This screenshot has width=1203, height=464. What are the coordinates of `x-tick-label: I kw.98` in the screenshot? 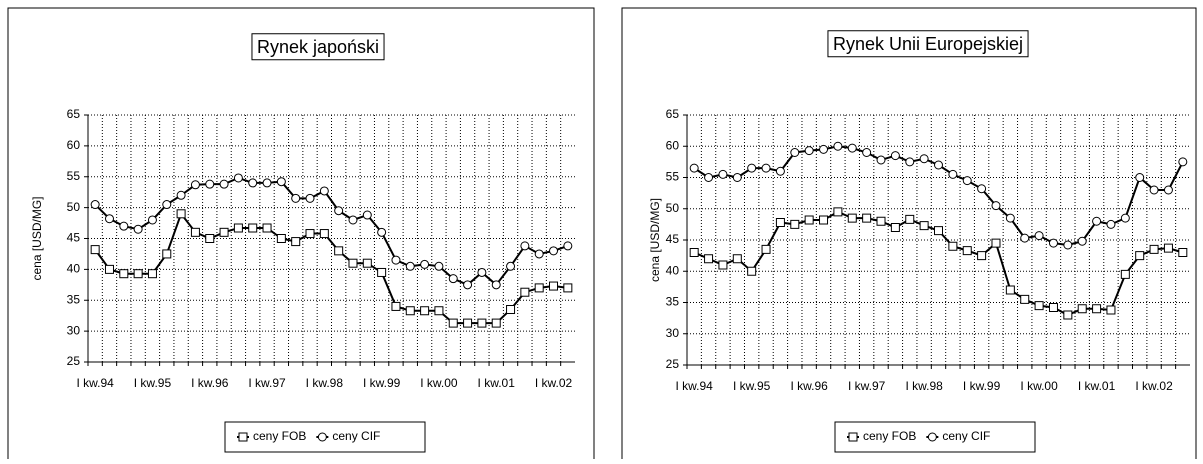 It's located at (924, 386).